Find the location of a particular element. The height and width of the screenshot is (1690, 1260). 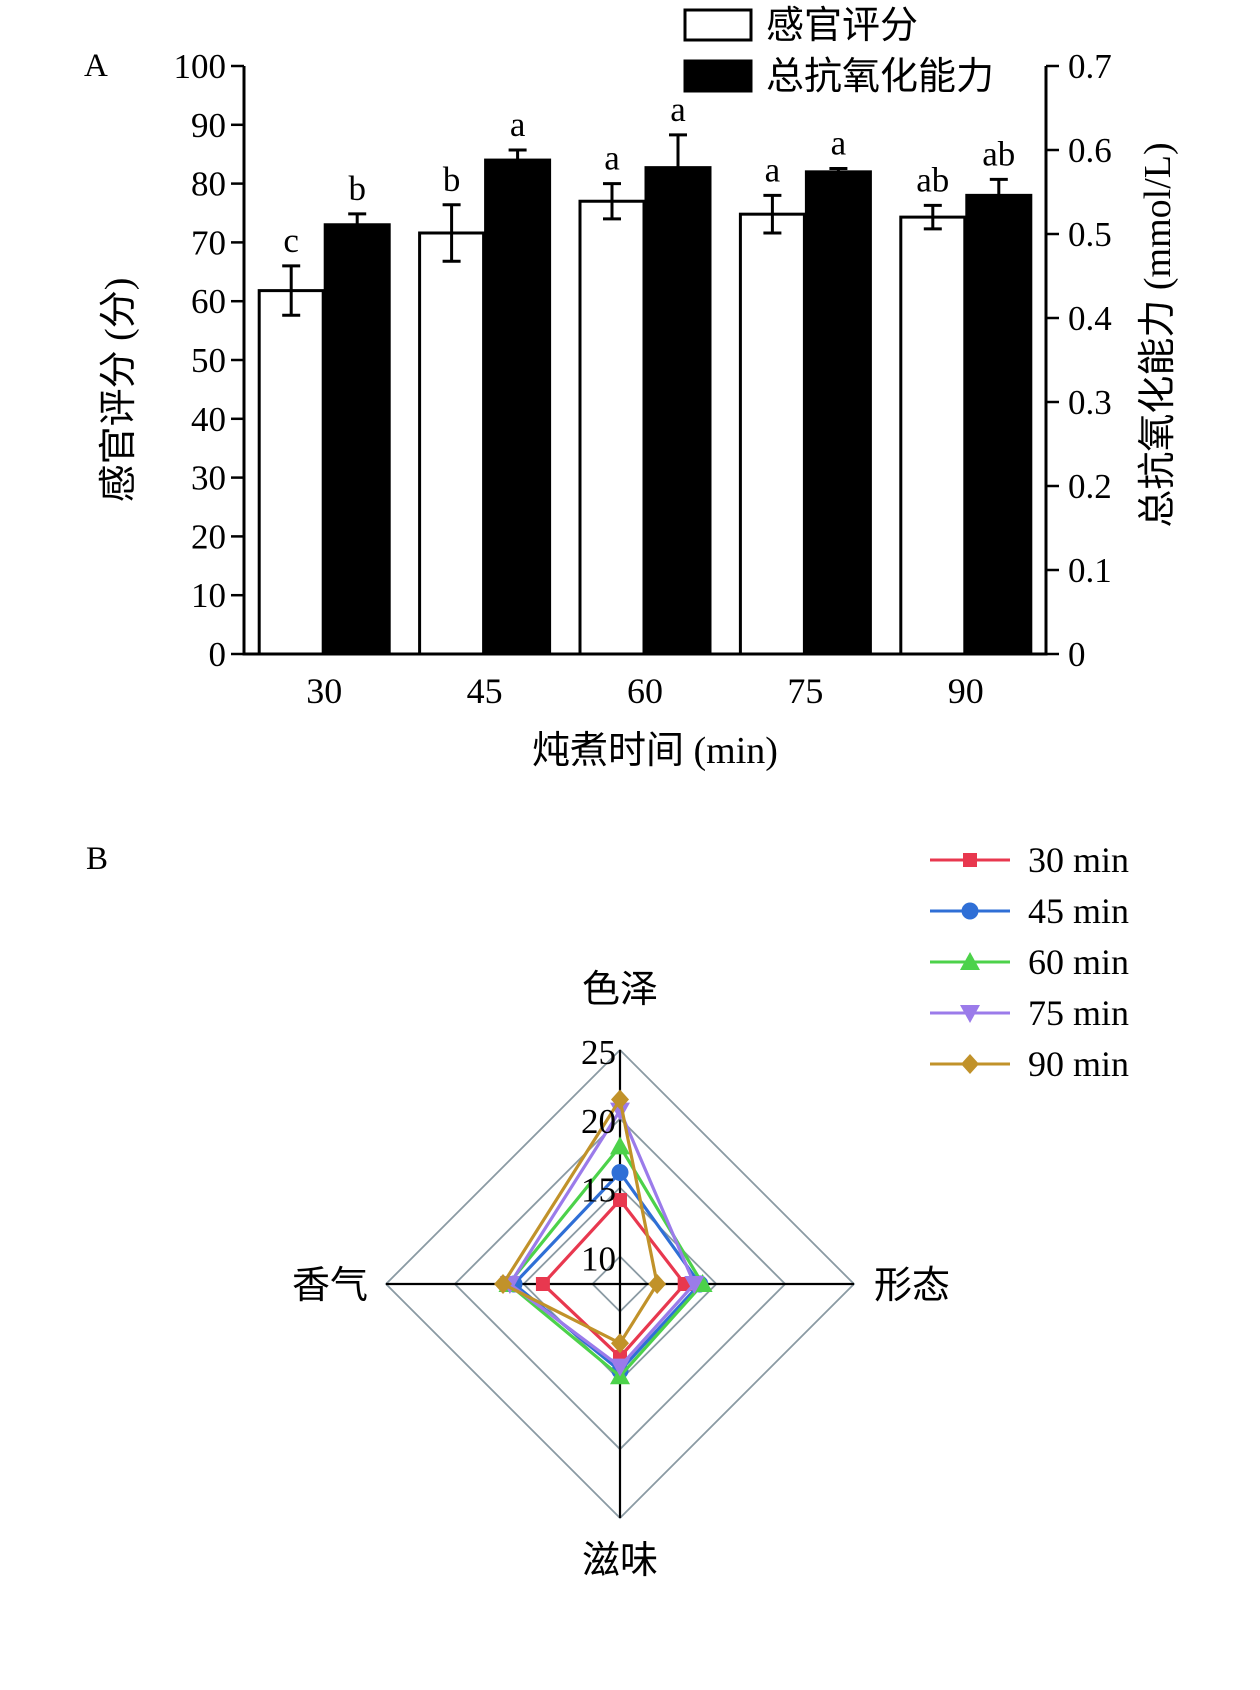

radar-axis-label: 色泽 is located at coordinates (620, 990).